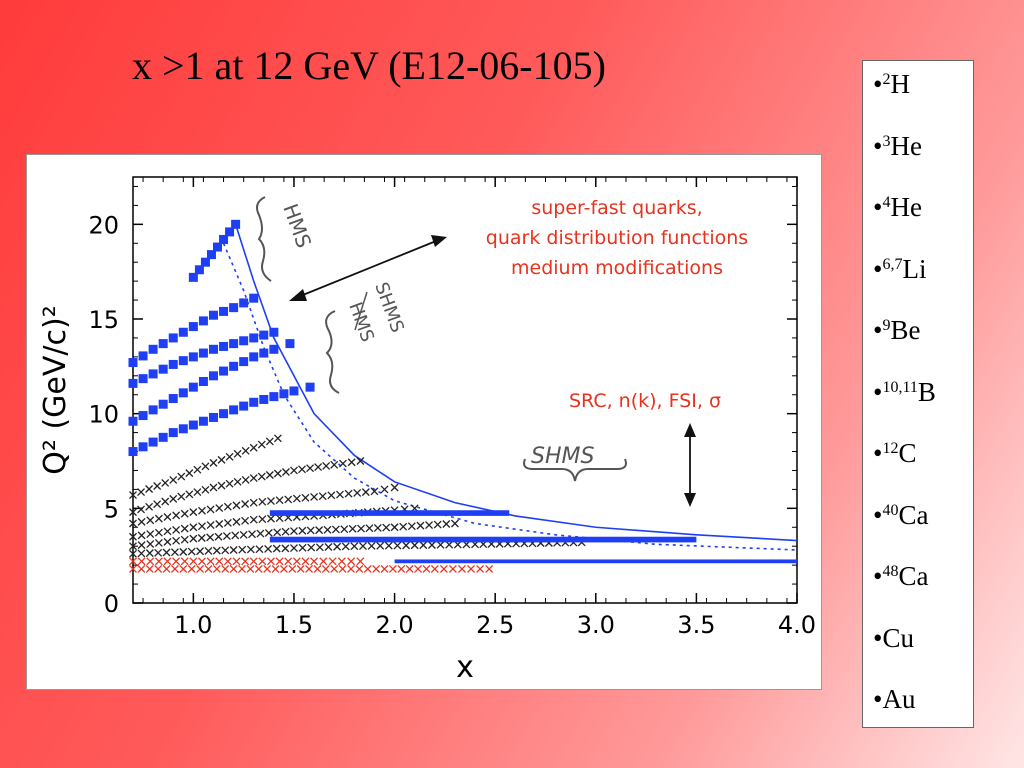  What do you see at coordinates (886, 202) in the screenshot?
I see `mass-number: 4` at bounding box center [886, 202].